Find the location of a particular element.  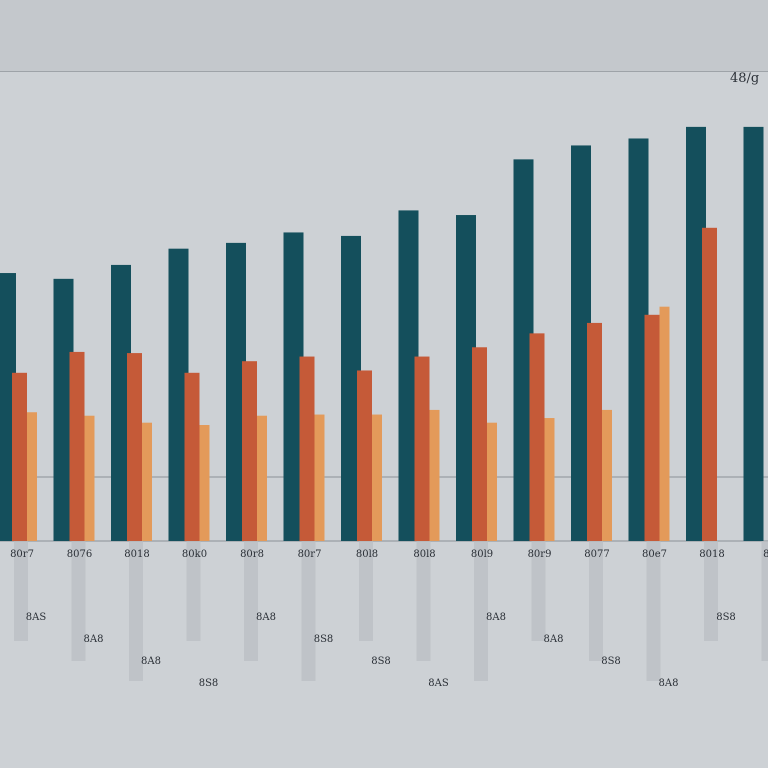

x-tick-label: 8077 is located at coordinates (596, 554).